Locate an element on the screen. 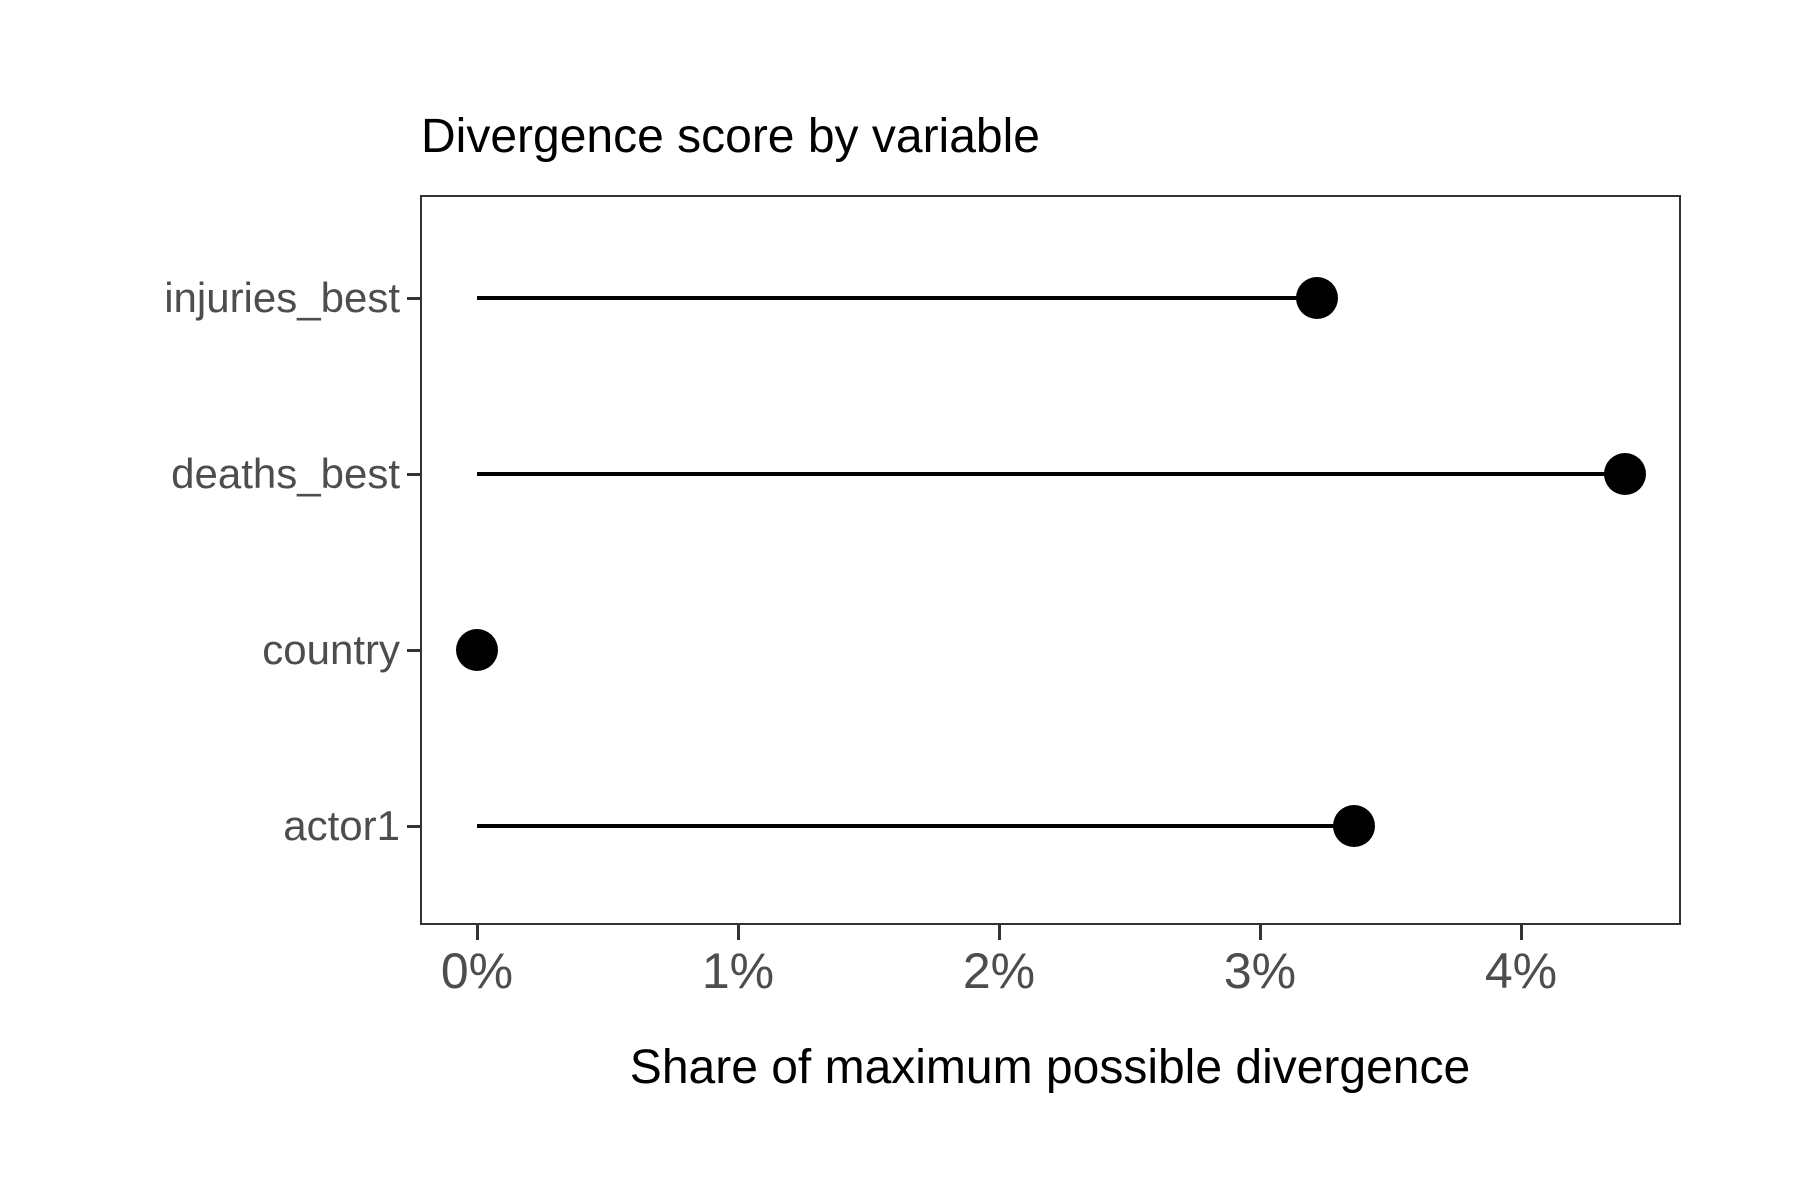 Image resolution: width=1800 pixels, height=1200 pixels. y-axis-label-deaths_best: deaths_best is located at coordinates (285, 473).